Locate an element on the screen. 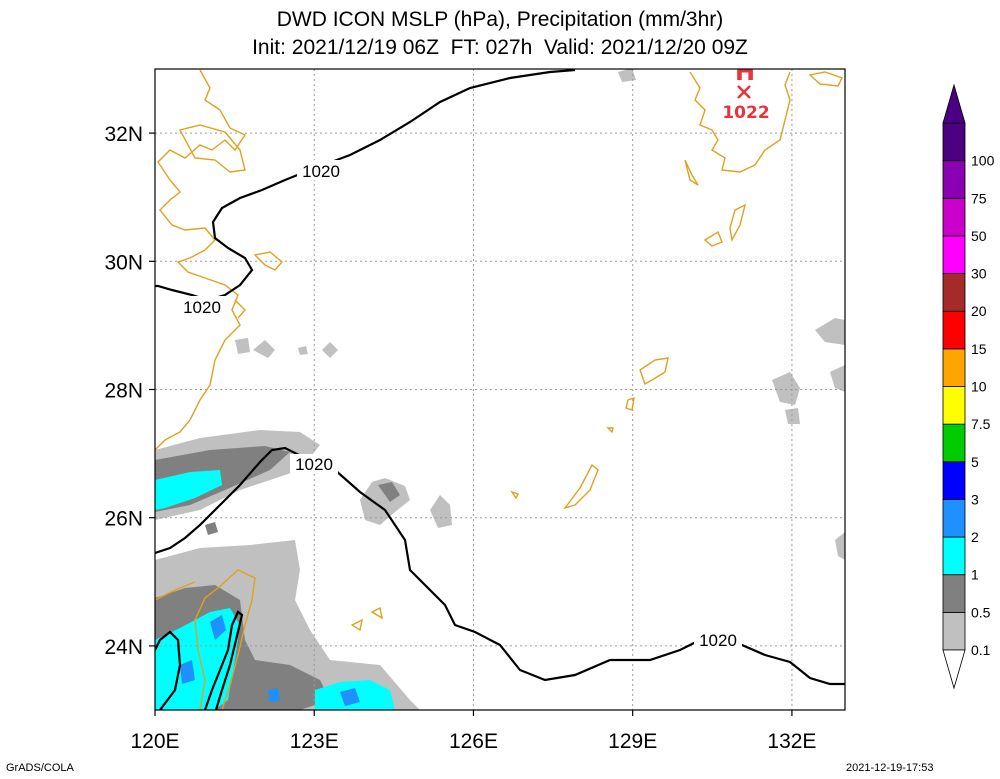  high-pressure-value: 1022 is located at coordinates (745, 113).